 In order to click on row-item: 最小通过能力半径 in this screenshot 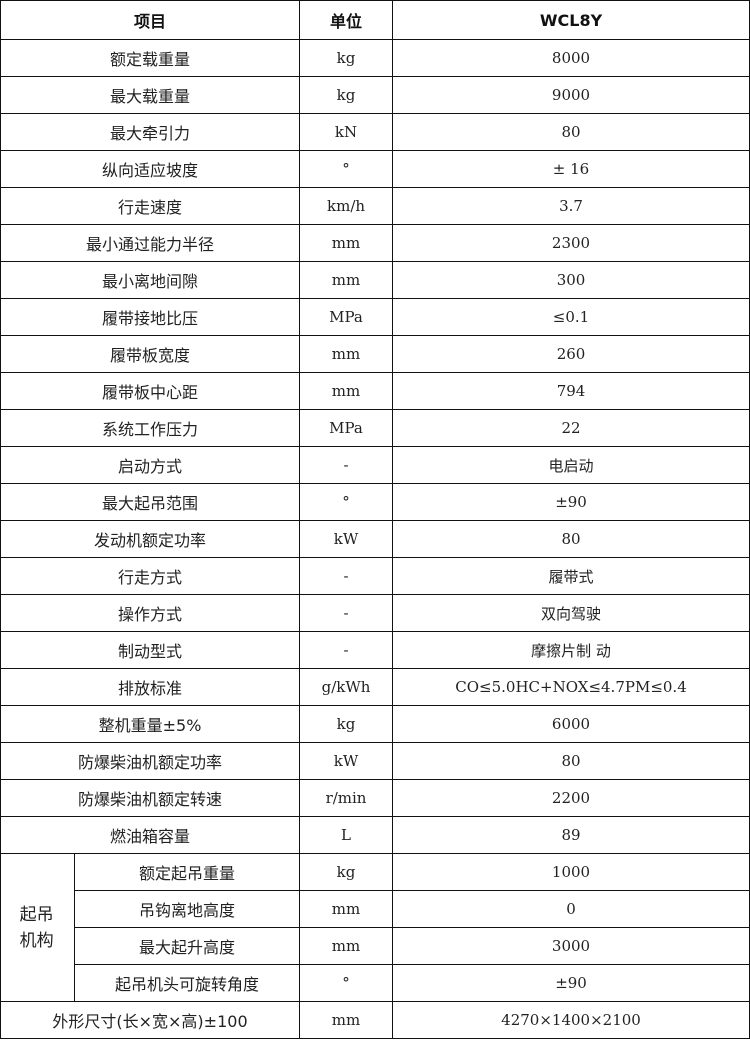, I will do `click(150, 243)`.